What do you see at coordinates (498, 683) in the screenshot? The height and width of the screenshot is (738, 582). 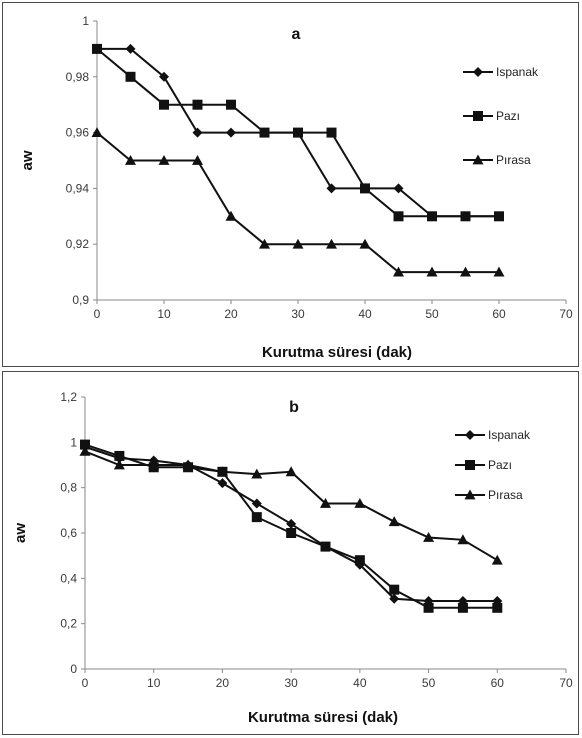 I see `x-tick-label: 60` at bounding box center [498, 683].